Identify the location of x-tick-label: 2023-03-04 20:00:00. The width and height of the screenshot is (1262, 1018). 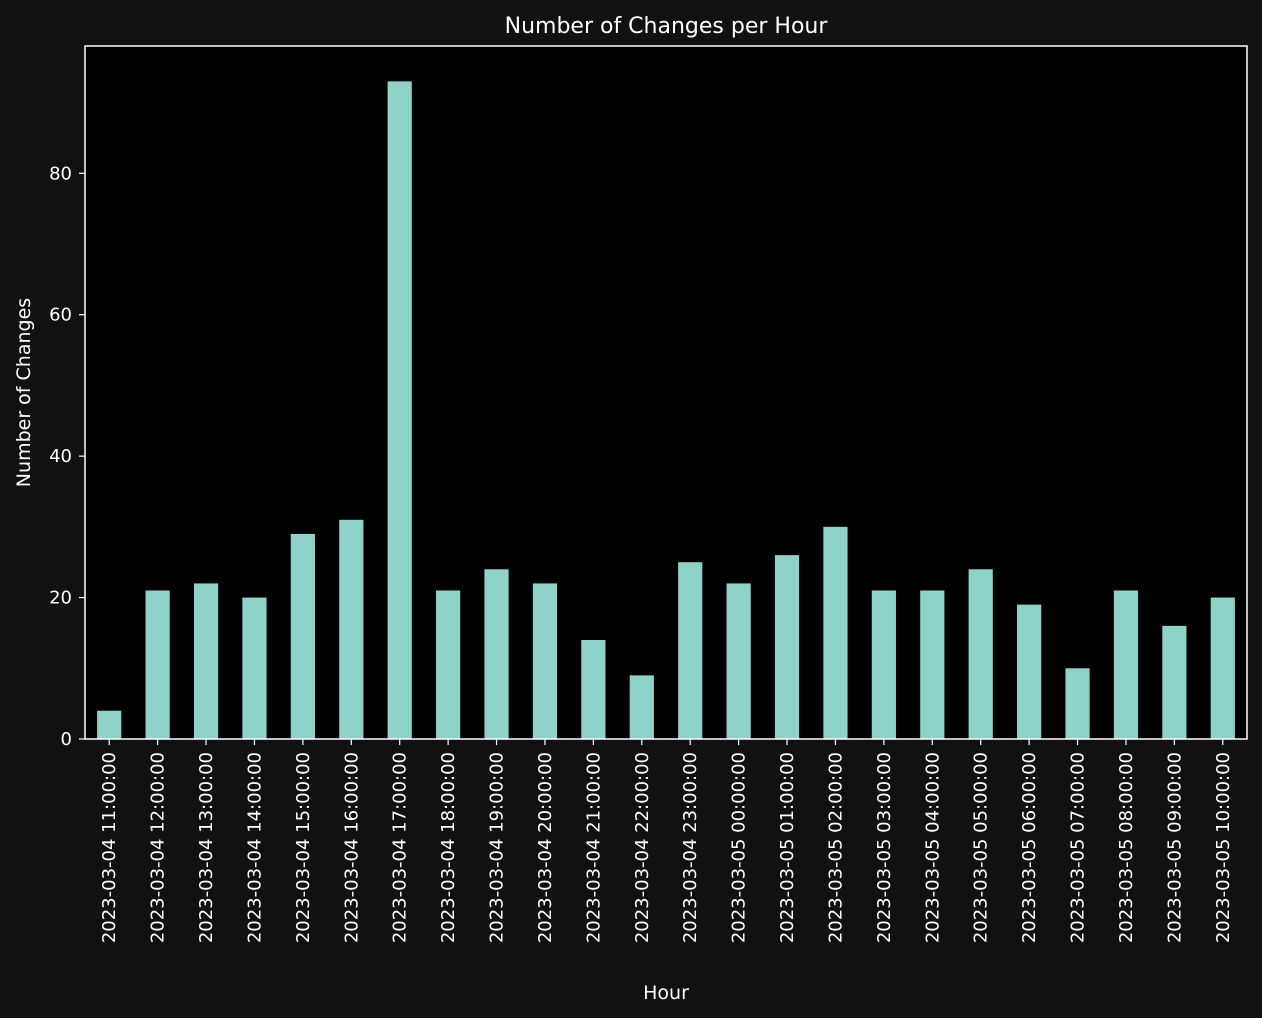
(545, 847).